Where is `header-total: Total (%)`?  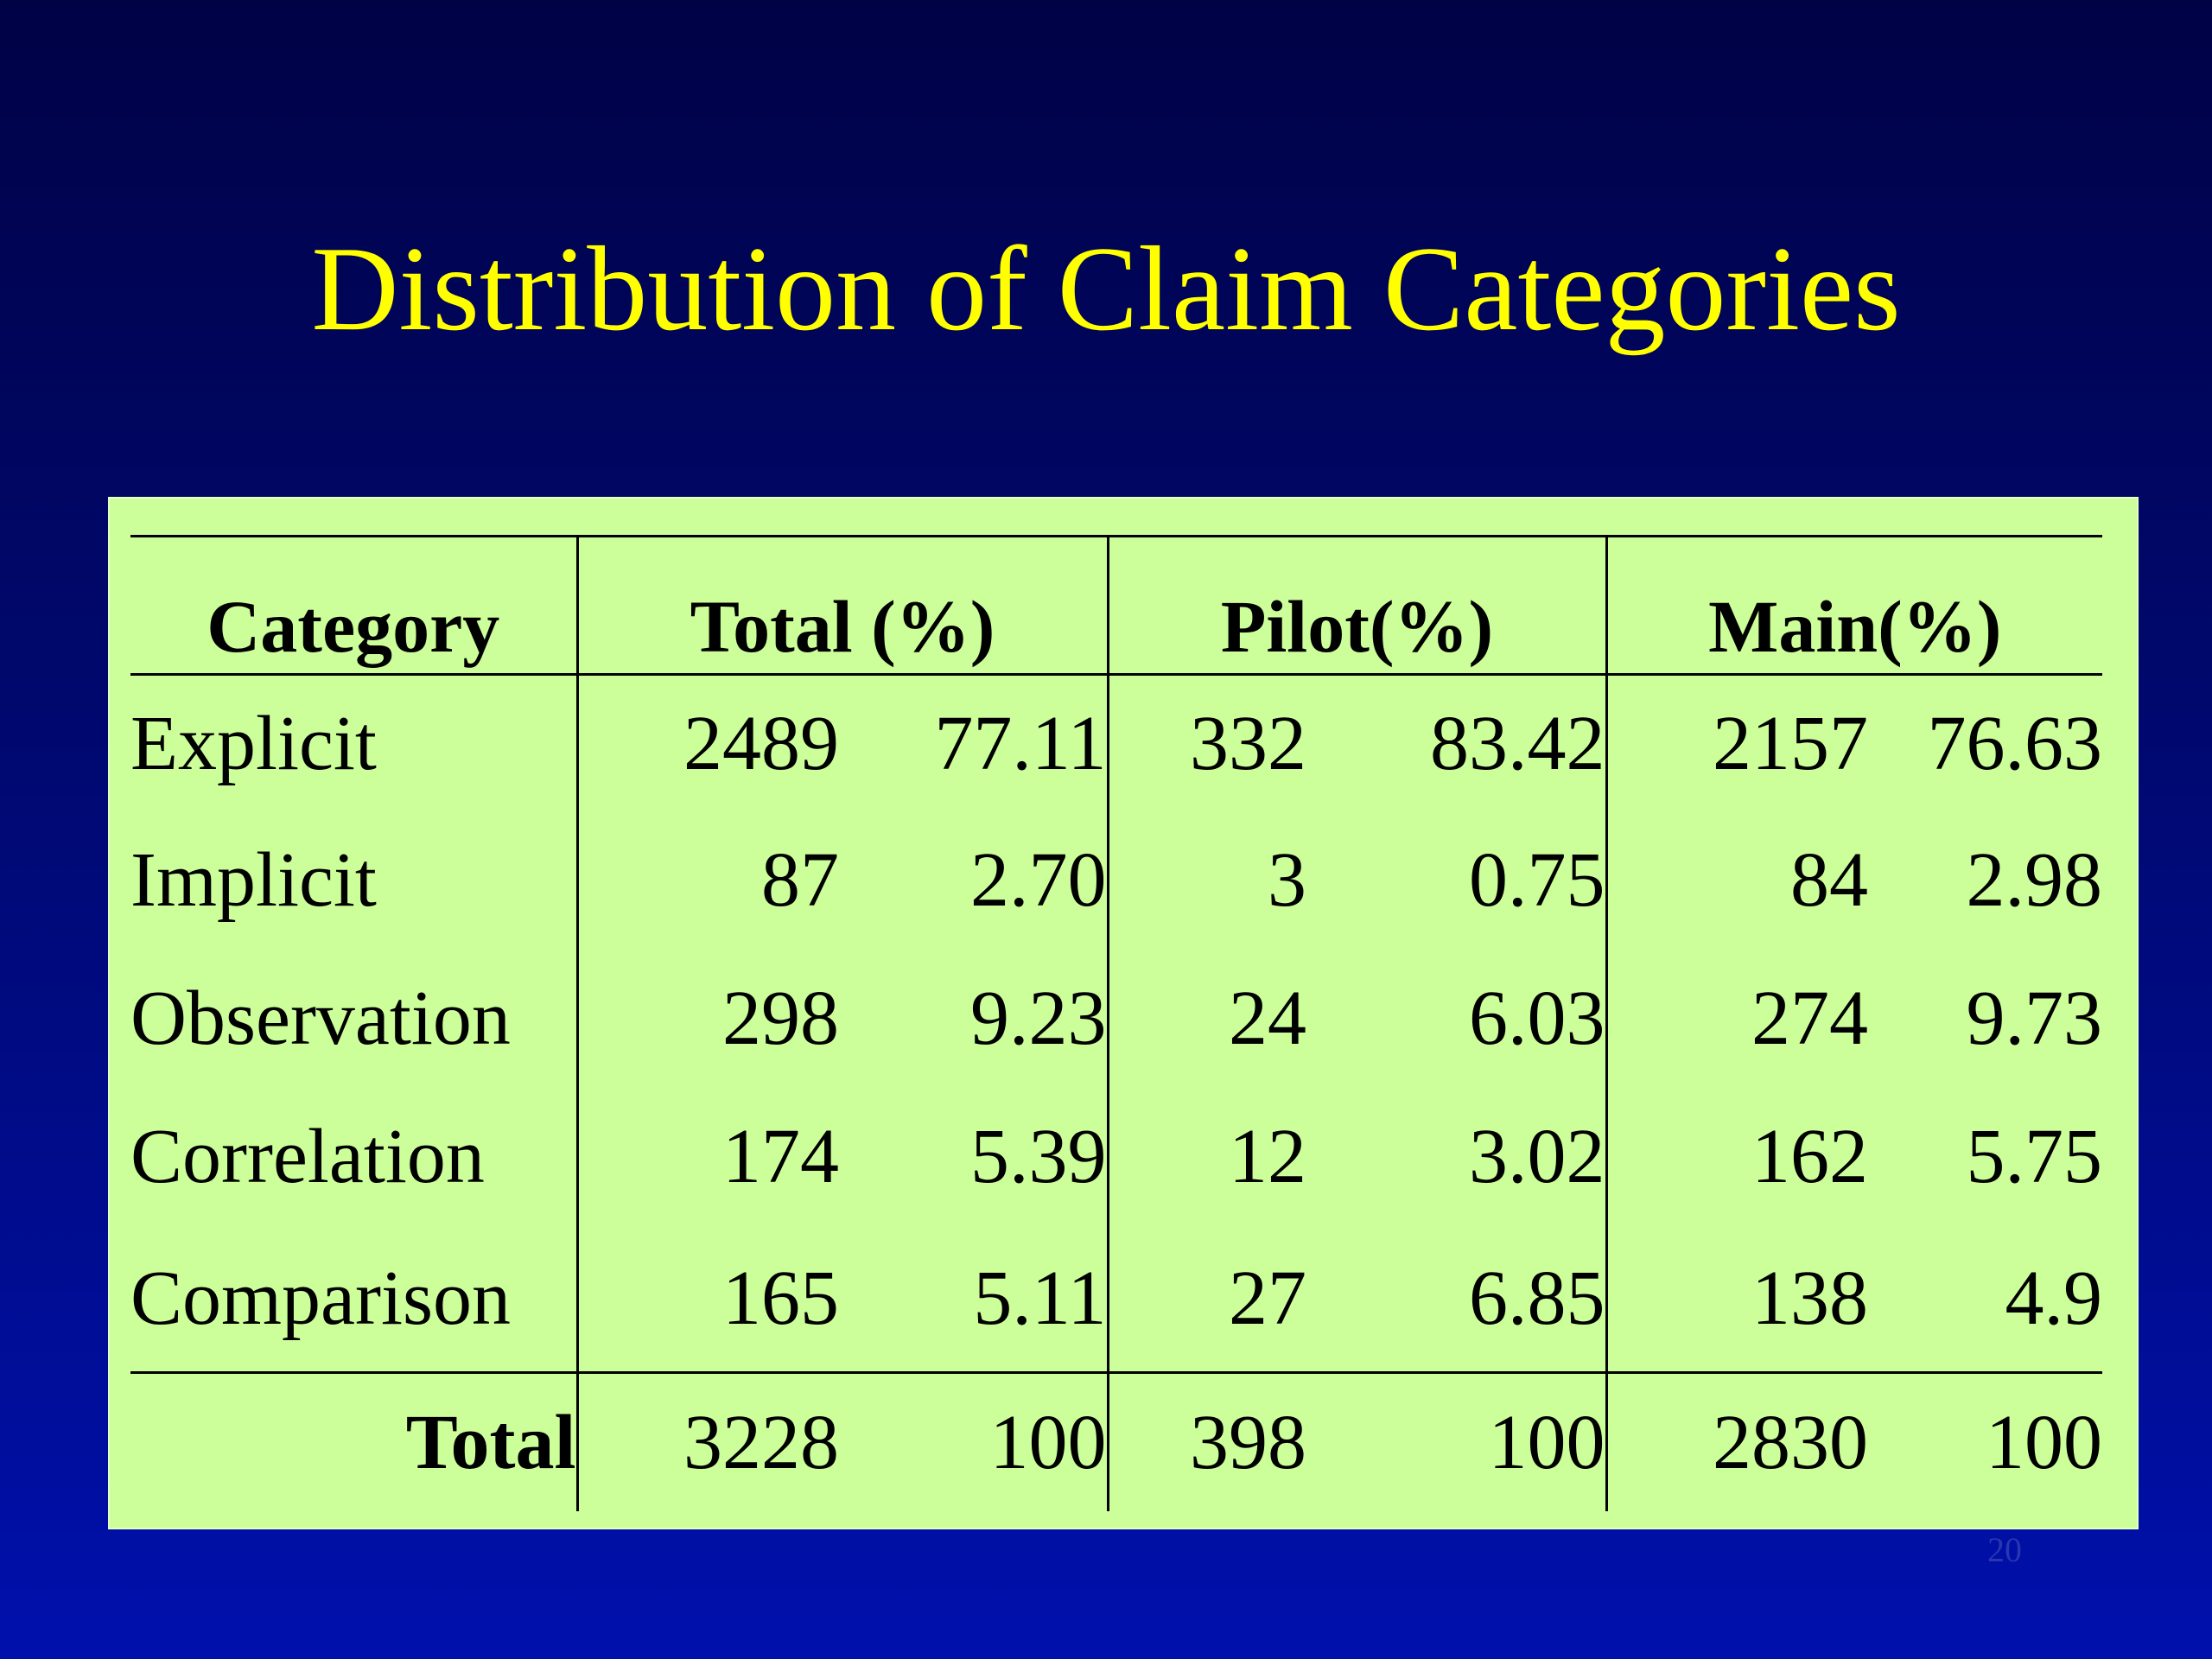 header-total: Total (%) is located at coordinates (843, 605).